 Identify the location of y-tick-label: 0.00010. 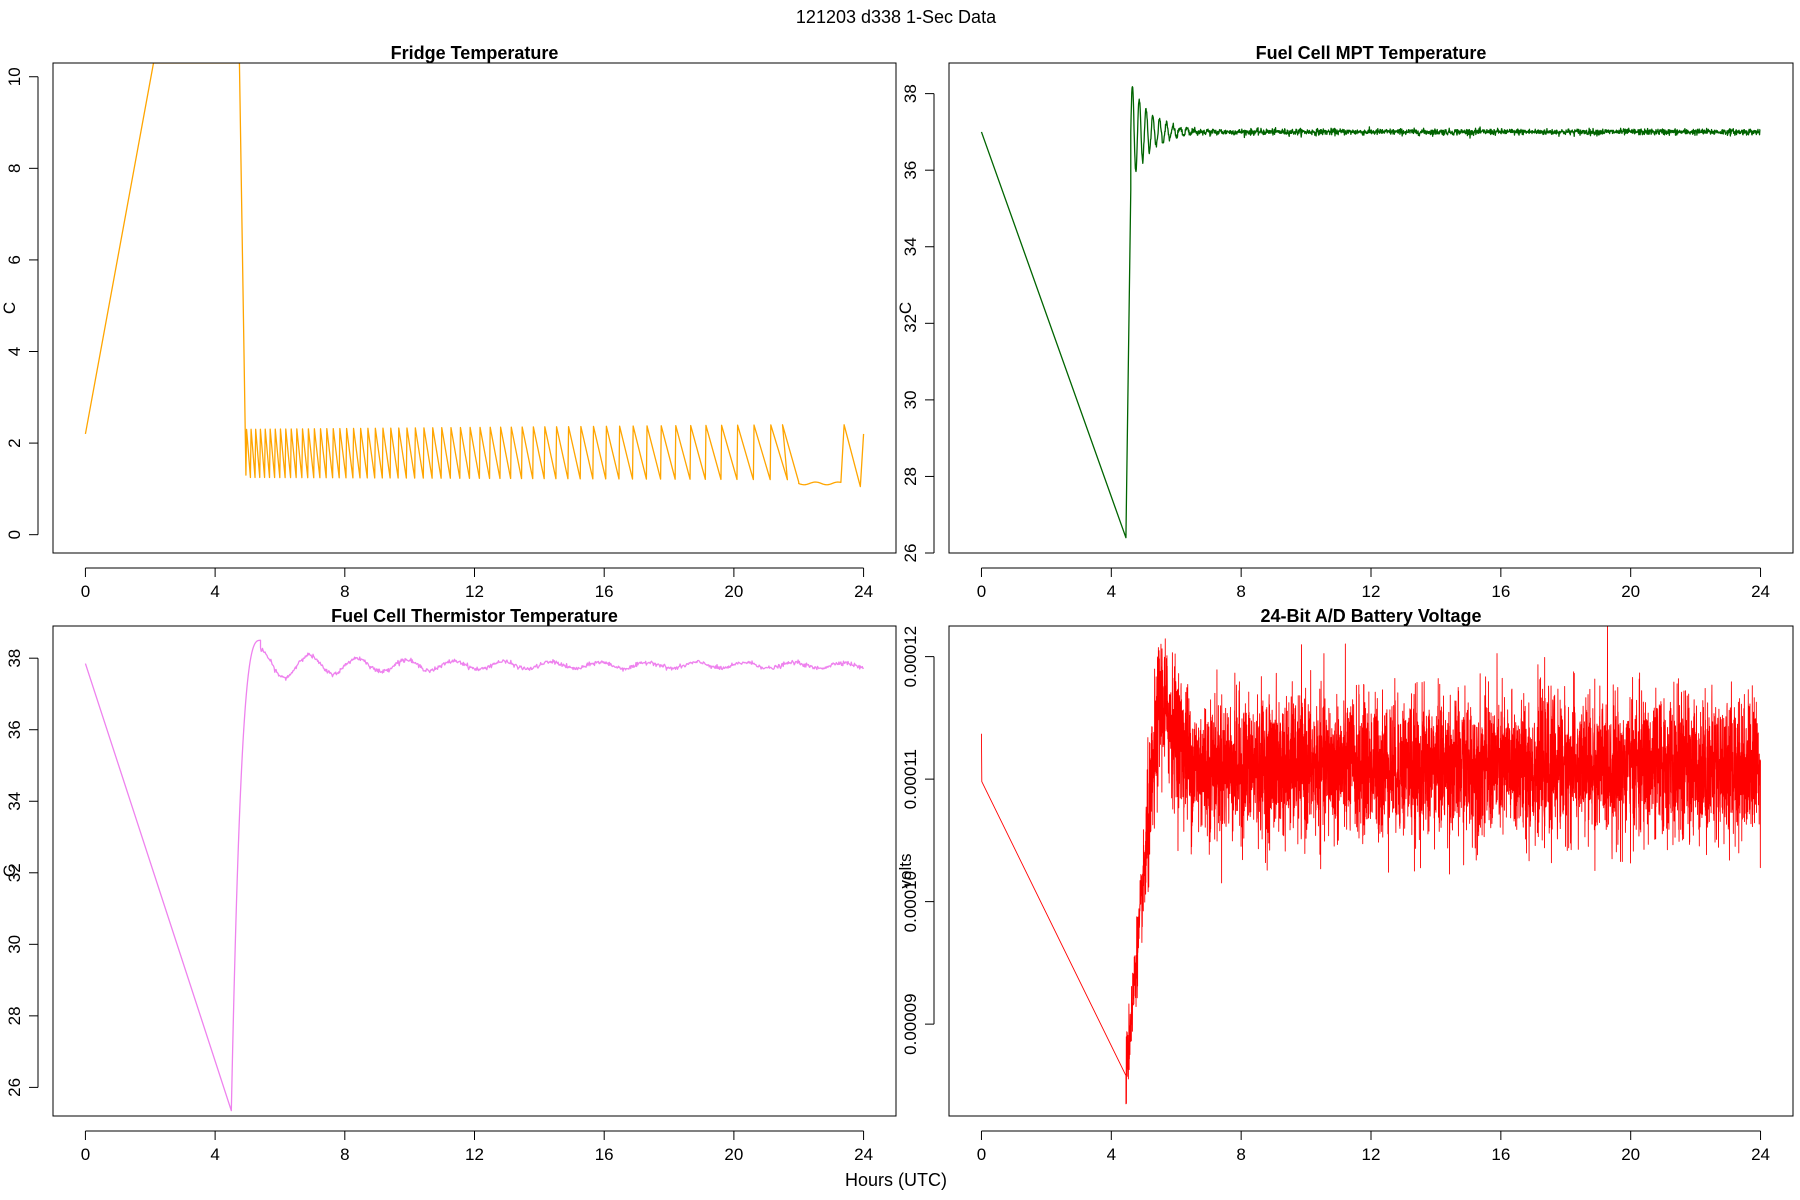
(910, 901).